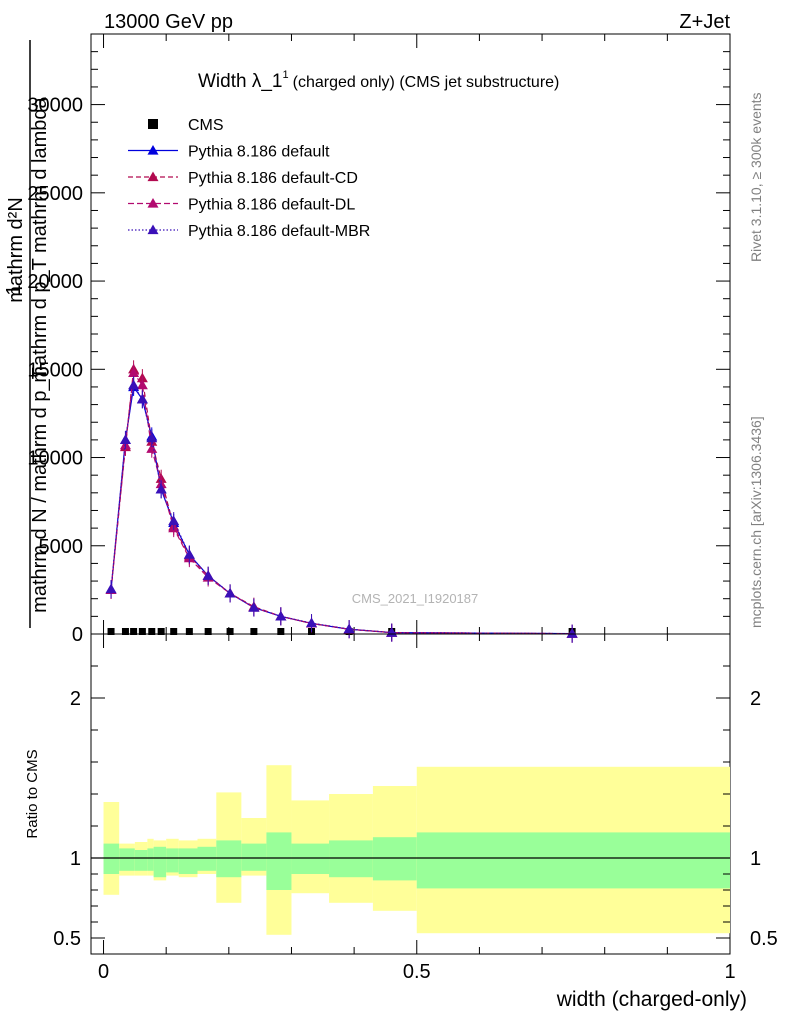 This screenshot has height=1024, width=786. What do you see at coordinates (259, 152) in the screenshot?
I see `legend-label: Pythia 8.186 default` at bounding box center [259, 152].